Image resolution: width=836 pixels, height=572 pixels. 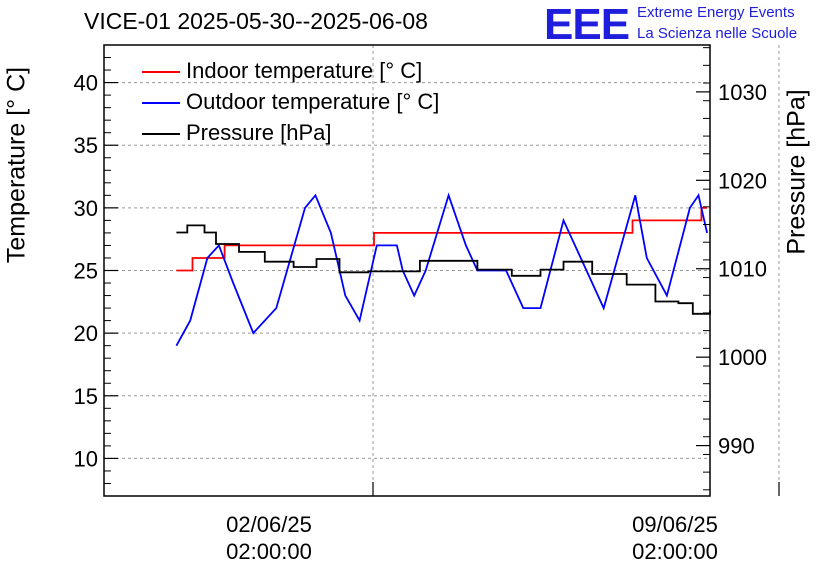 I want to click on legend-indoor: Indoor temperature [° C], so click(x=304, y=70).